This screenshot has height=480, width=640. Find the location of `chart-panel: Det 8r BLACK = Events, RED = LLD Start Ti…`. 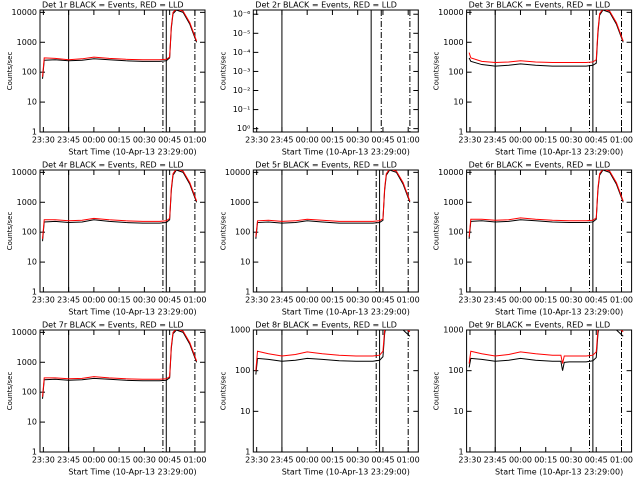

chart-panel: Det 8r BLACK = Events, RED = LLD Start Ti… is located at coordinates (319, 399).